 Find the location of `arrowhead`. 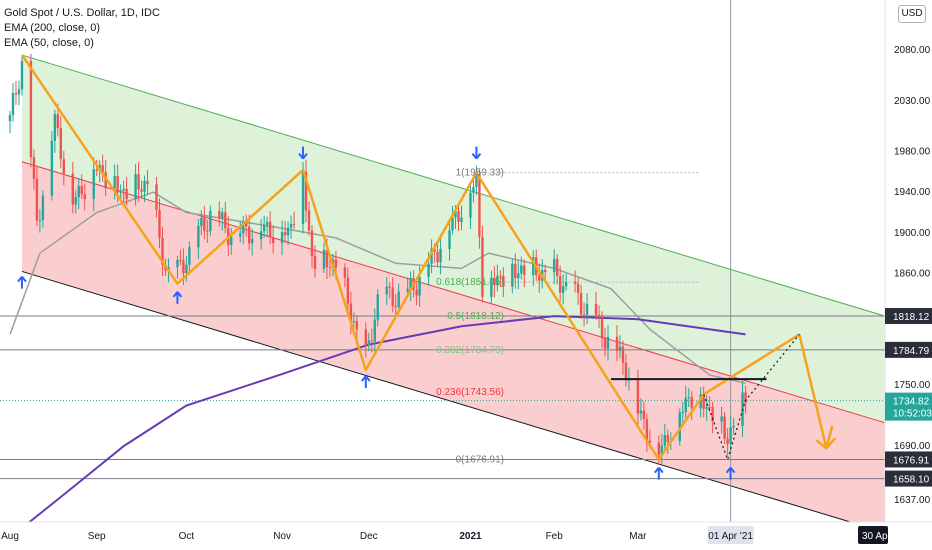

arrowhead is located at coordinates (826, 443).